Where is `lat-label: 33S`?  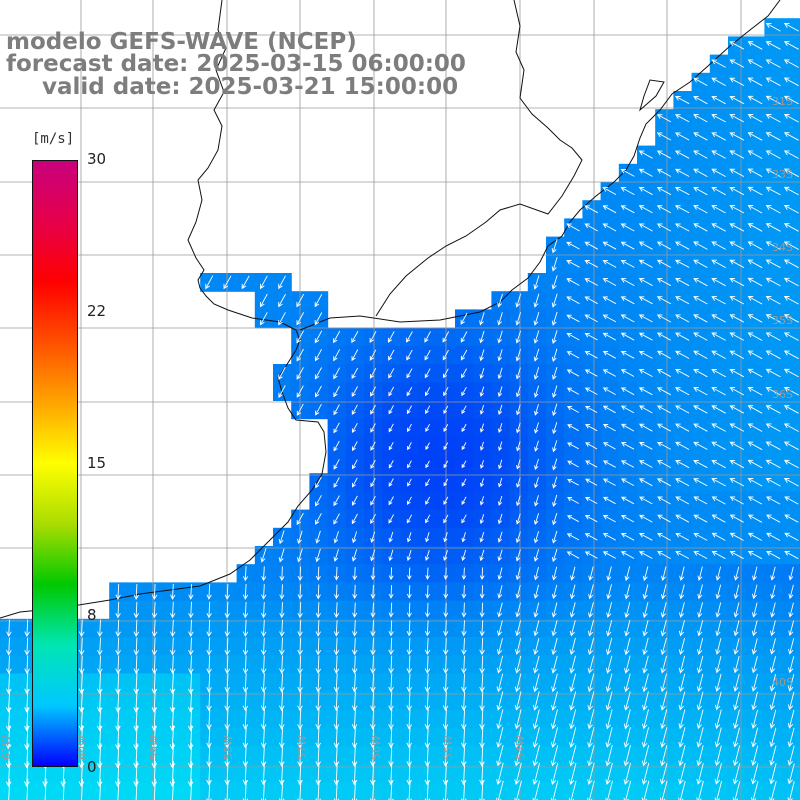 lat-label: 33S is located at coordinates (782, 174).